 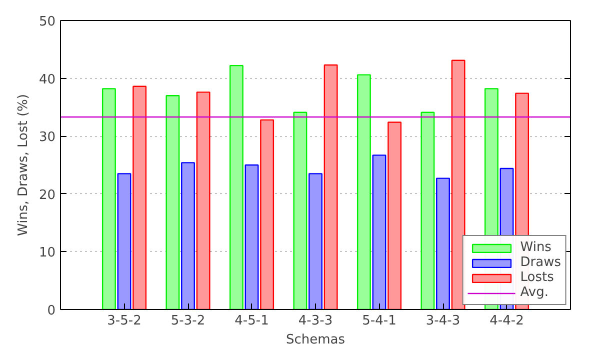 What do you see at coordinates (47, 22) in the screenshot?
I see `y-tick-label: 50` at bounding box center [47, 22].